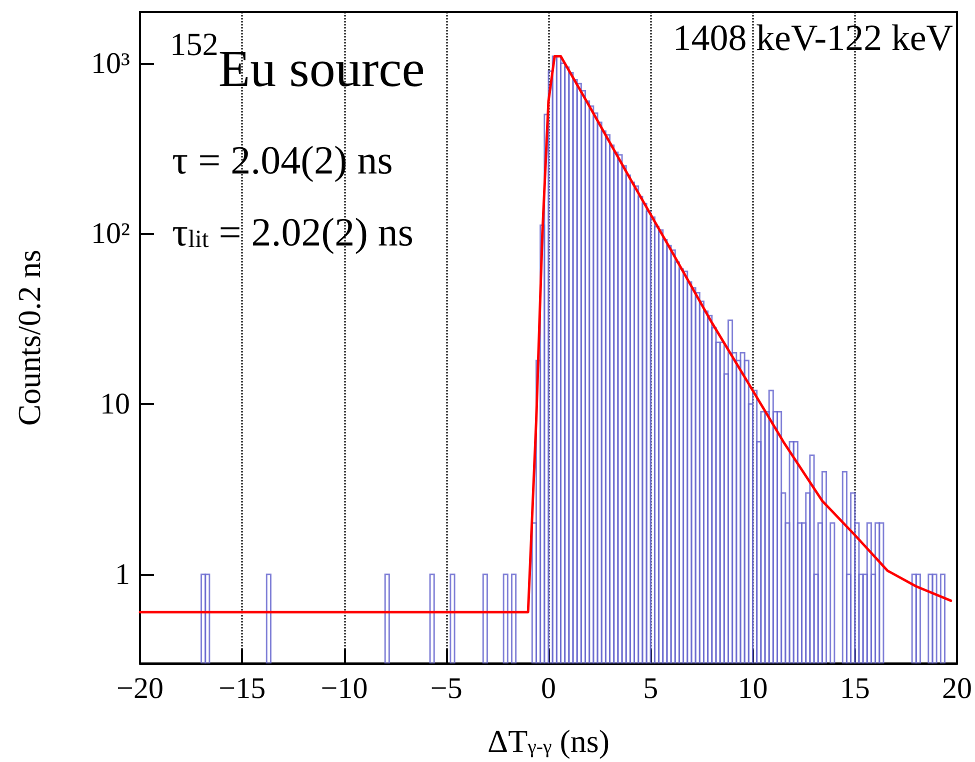 The width and height of the screenshot is (975, 762). I want to click on x-tick-label: 5, so click(650, 688).